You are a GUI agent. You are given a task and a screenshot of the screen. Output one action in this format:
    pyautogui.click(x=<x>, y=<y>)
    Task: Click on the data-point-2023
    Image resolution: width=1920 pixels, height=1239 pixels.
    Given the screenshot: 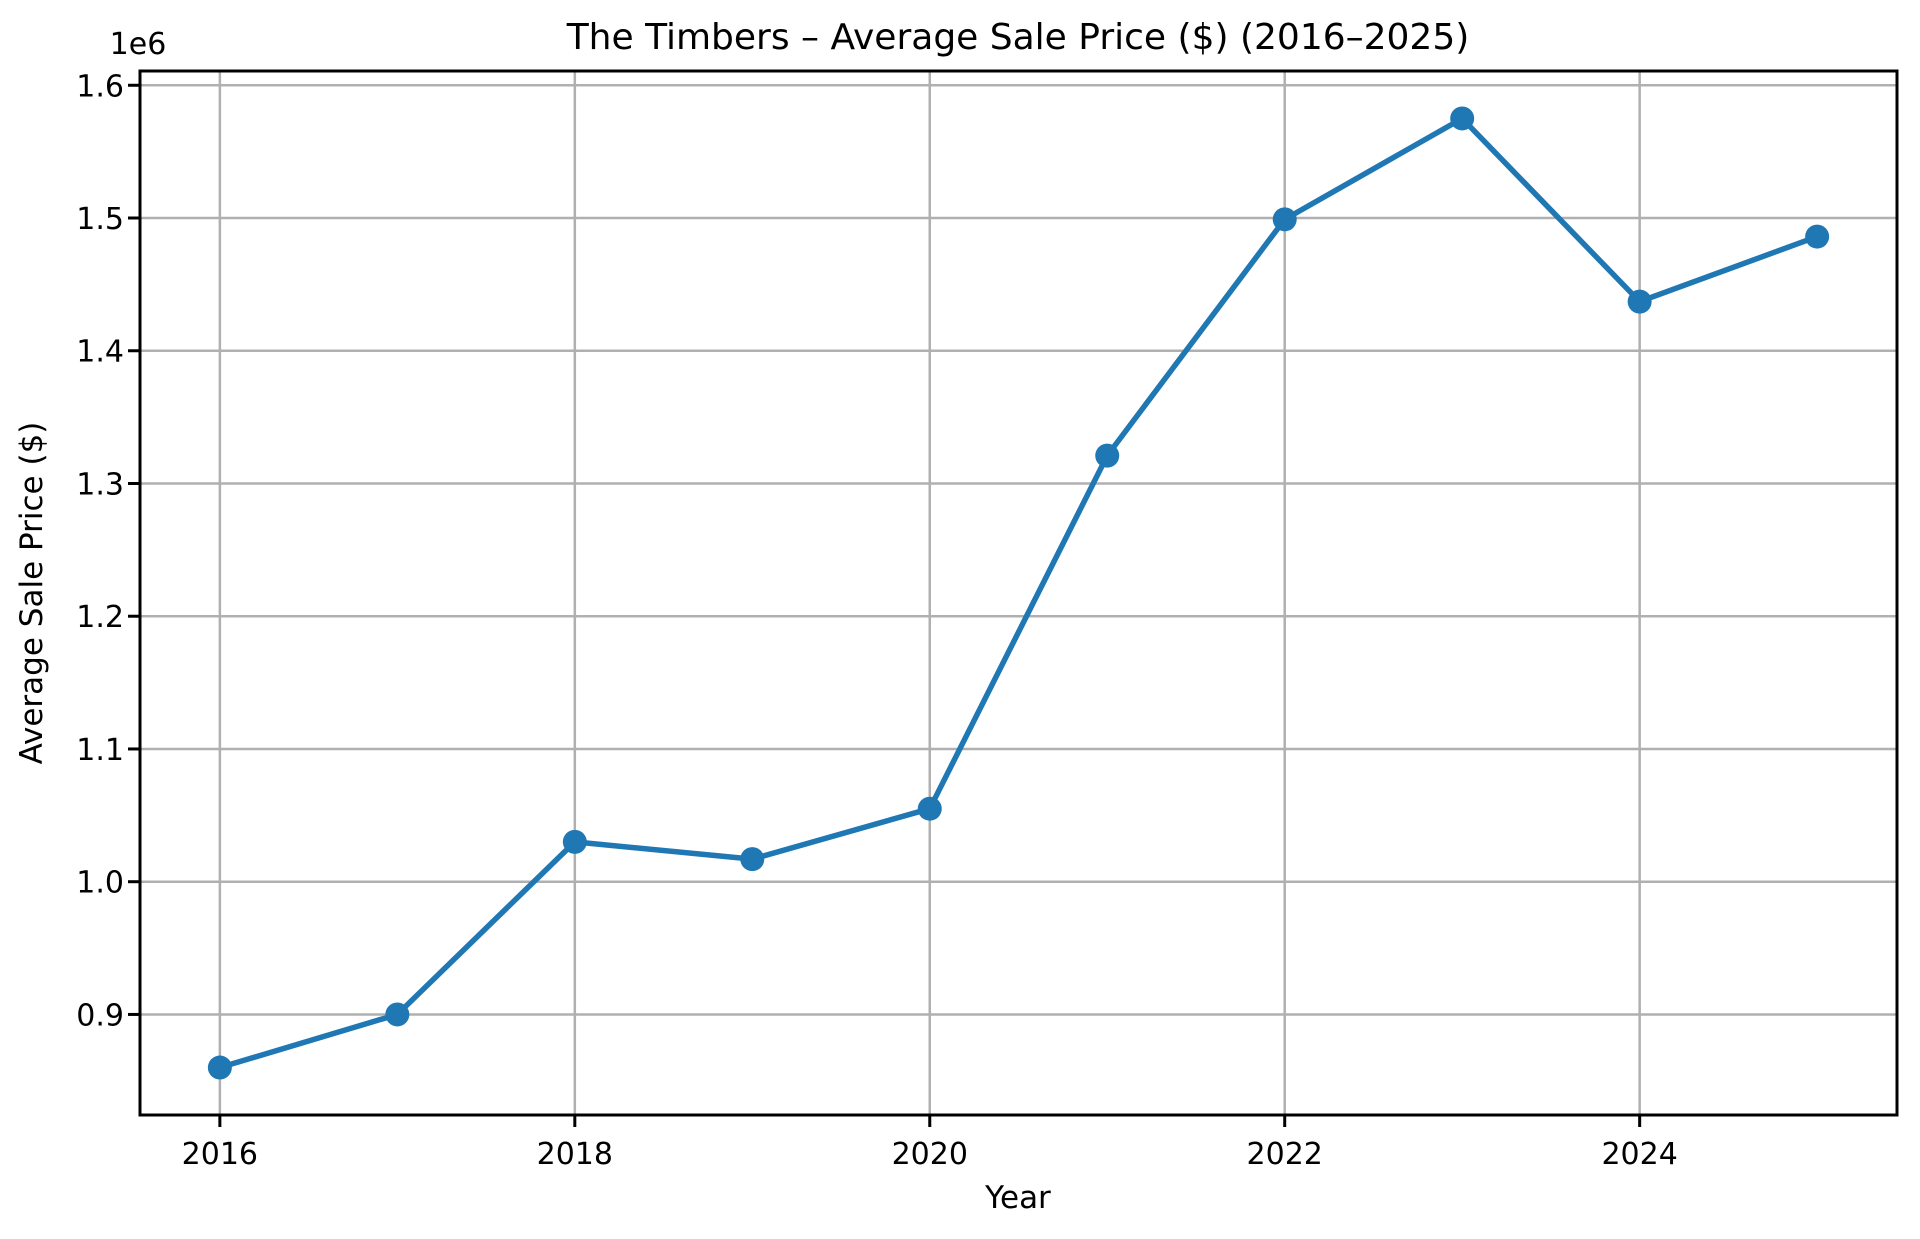 What is the action you would take?
    pyautogui.click(x=1462, y=118)
    